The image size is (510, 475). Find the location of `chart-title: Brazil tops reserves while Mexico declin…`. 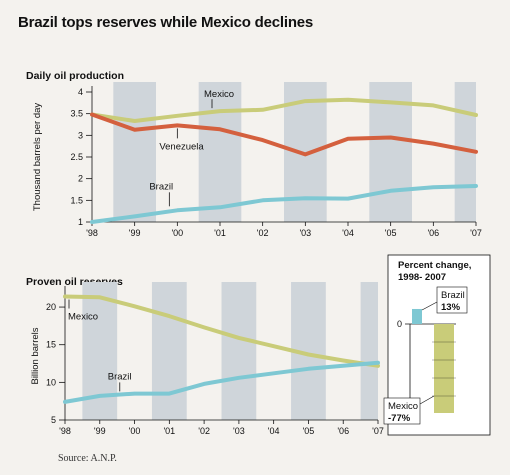

chart-title: Brazil tops reserves while Mexico declin… is located at coordinates (166, 22).